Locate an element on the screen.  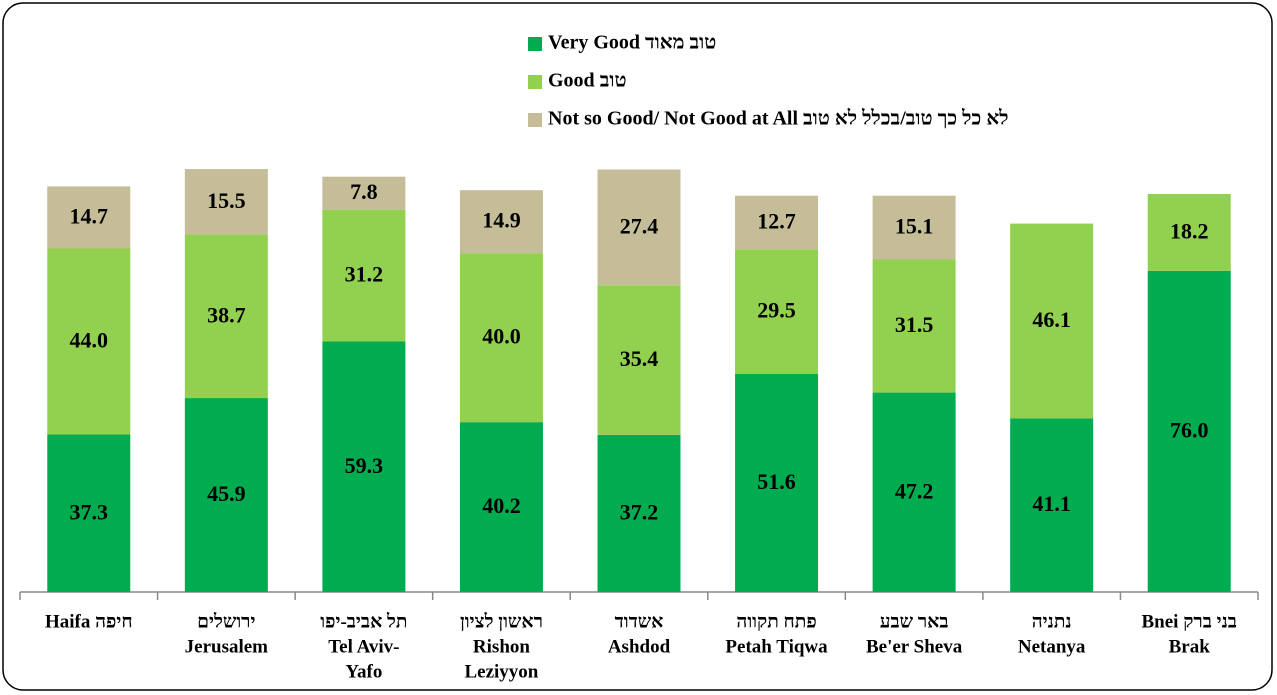
x-tick-label: Jerusalem is located at coordinates (227, 646).